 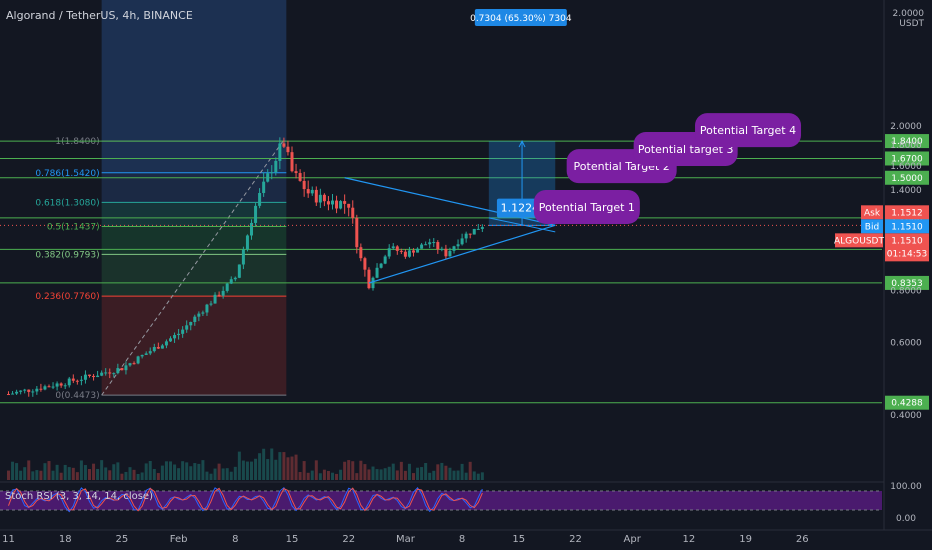 What do you see at coordinates (77, 396) in the screenshot?
I see `fib-level-label: 0(0.4473)` at bounding box center [77, 396].